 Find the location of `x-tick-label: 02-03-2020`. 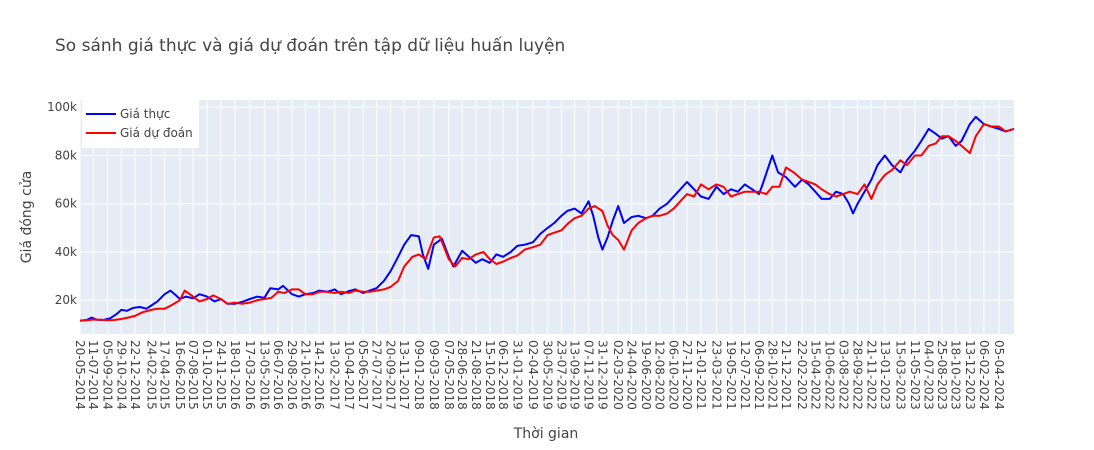

x-tick-label: 02-03-2020 is located at coordinates (618, 375).